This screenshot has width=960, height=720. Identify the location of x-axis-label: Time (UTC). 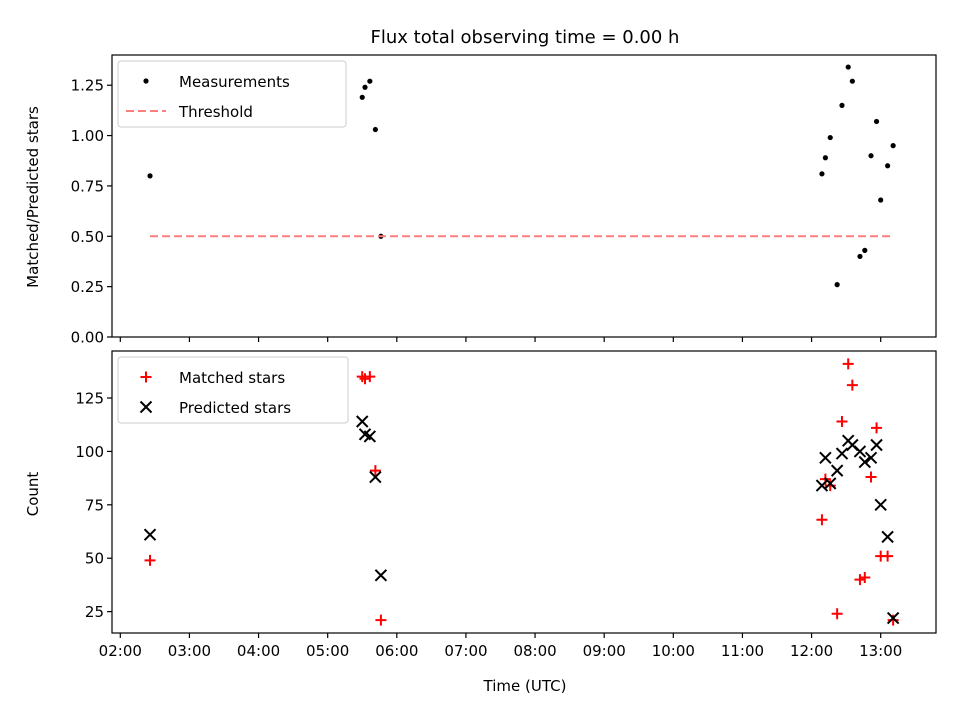
(525, 686).